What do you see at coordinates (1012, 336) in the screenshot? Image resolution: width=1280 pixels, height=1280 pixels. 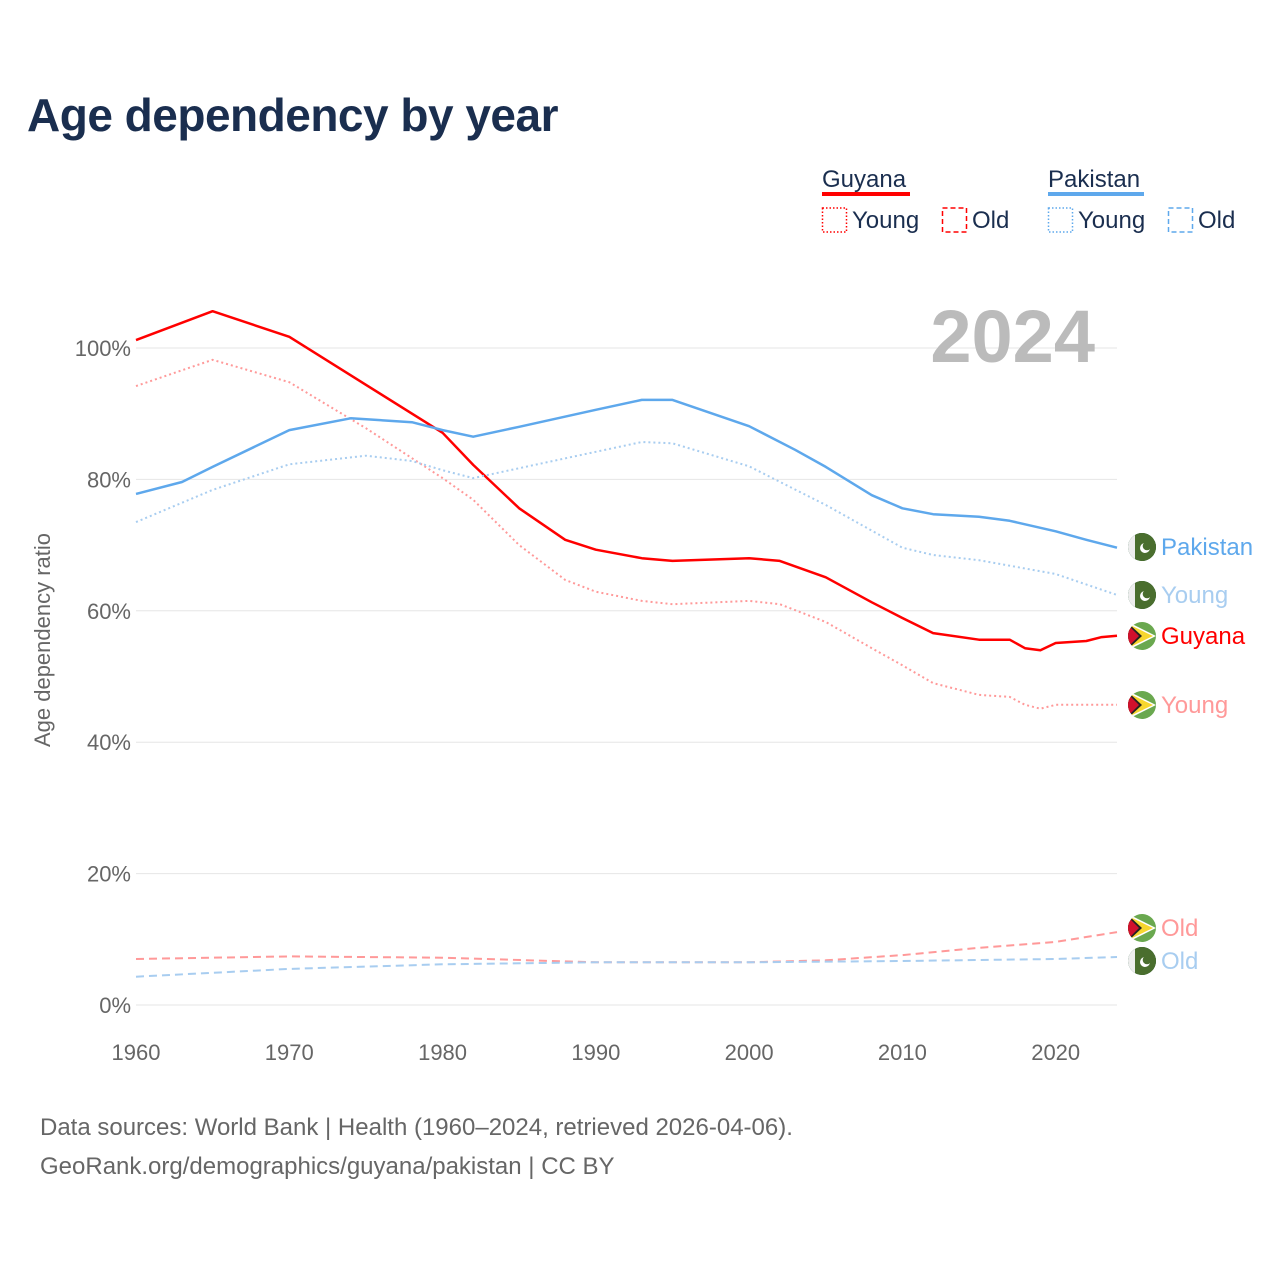 I see `year-label: 2024` at bounding box center [1012, 336].